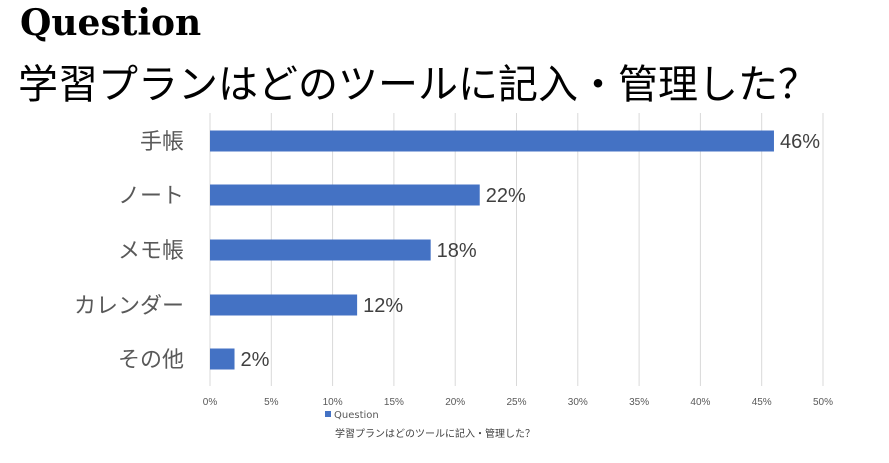 Image resolution: width=889 pixels, height=463 pixels. I want to click on category-label: メモ帳, so click(151, 251).